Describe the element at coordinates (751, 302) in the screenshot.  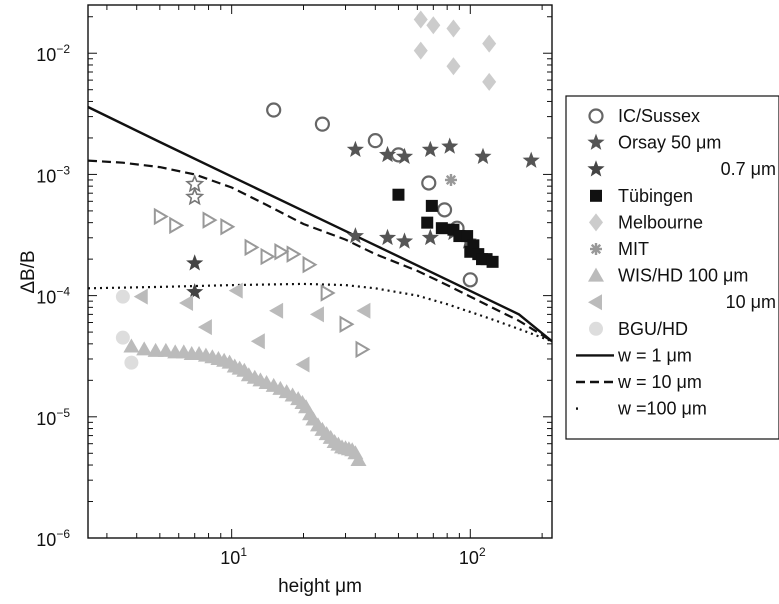
I see `legend-label: 10 μm` at that location.